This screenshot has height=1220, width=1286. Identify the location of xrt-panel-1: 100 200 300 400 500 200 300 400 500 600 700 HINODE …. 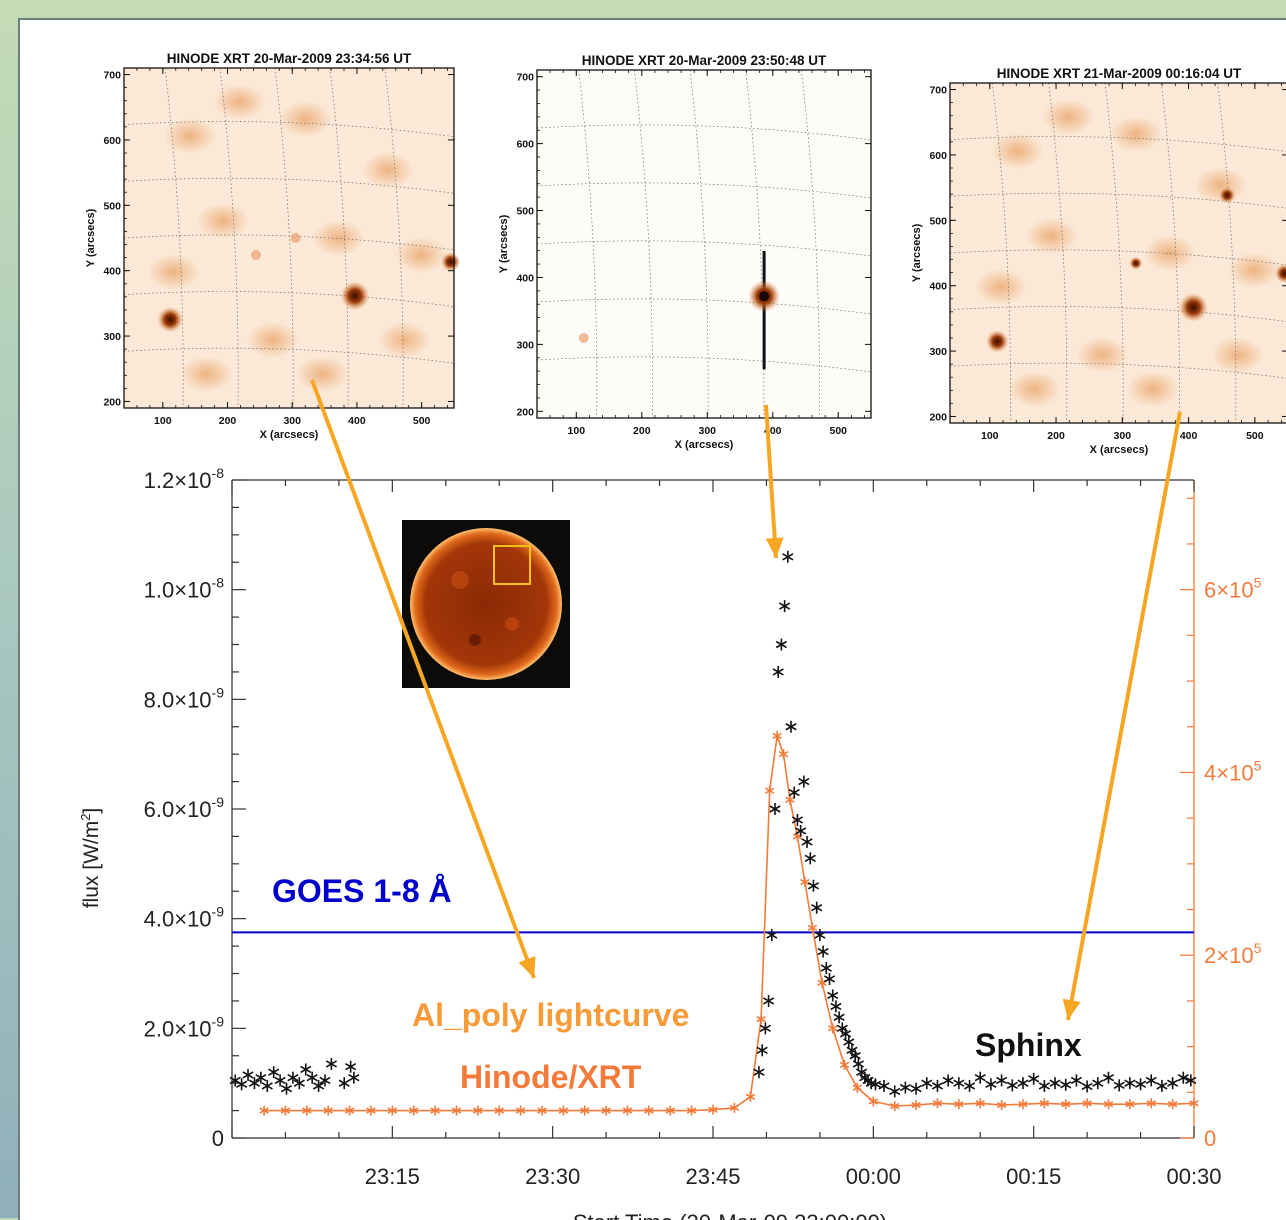
(273, 246).